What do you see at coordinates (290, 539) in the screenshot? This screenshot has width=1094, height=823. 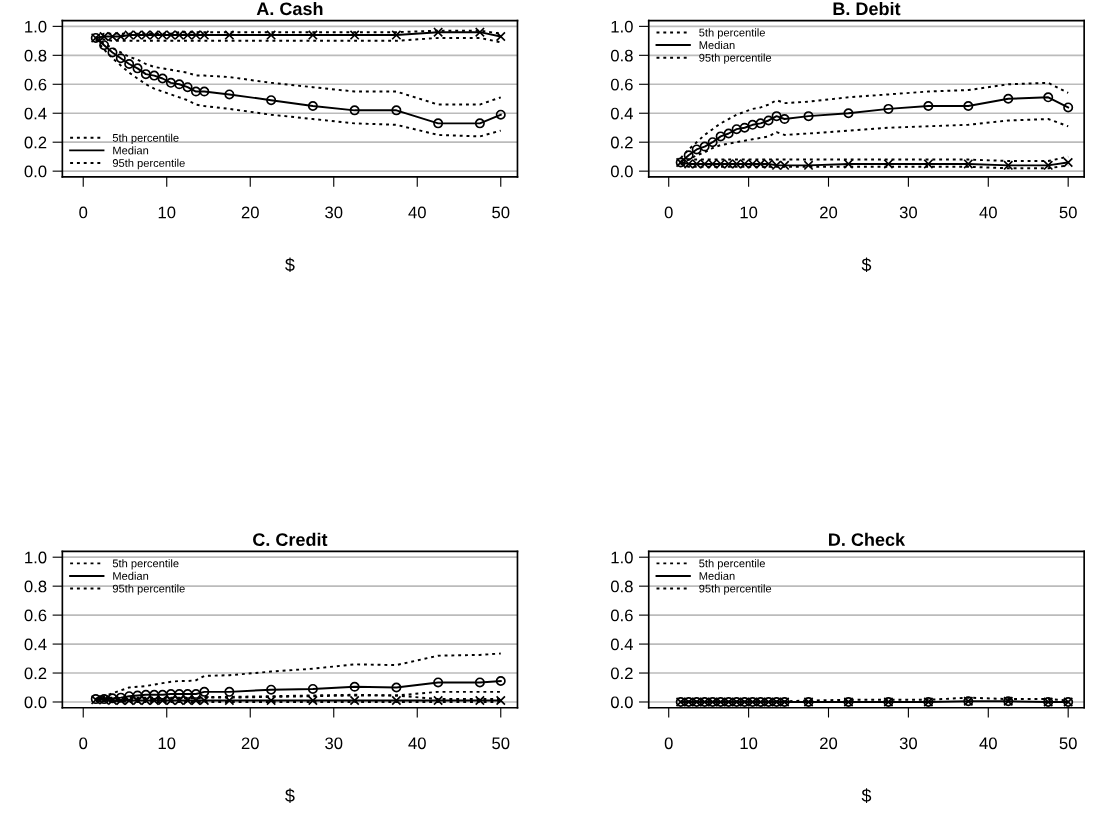 I see `chart-title: C. Credit` at bounding box center [290, 539].